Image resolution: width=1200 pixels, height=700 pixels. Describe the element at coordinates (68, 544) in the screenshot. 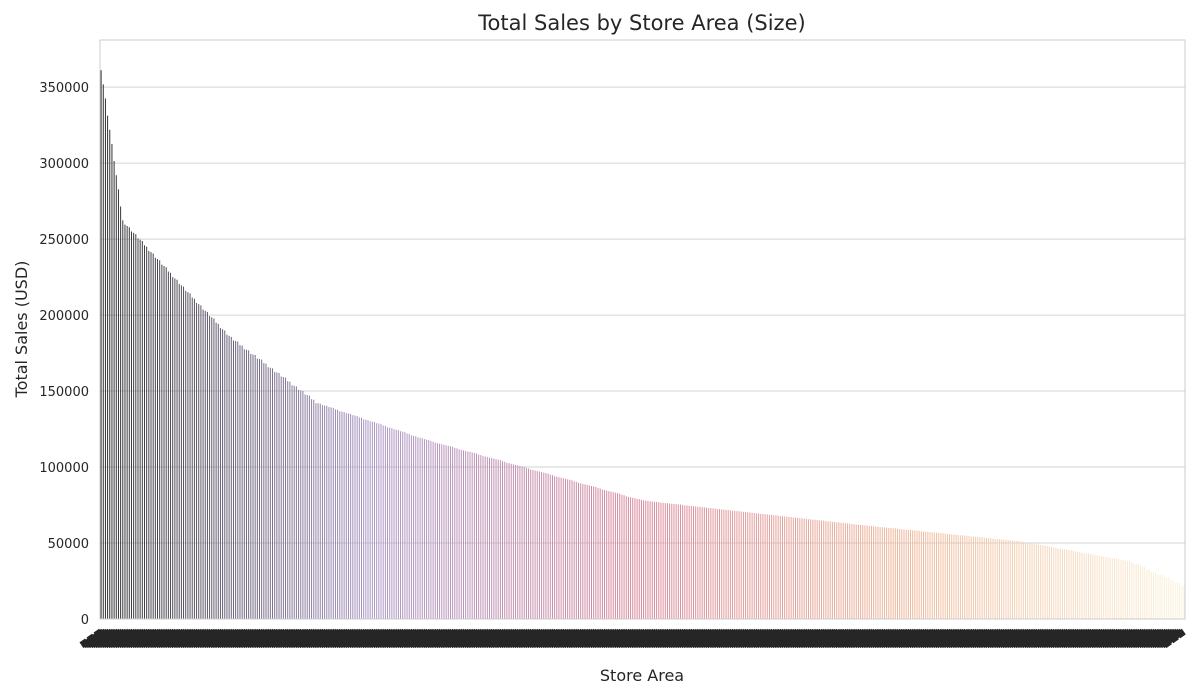

I see `y-tick-label: 50000` at that location.